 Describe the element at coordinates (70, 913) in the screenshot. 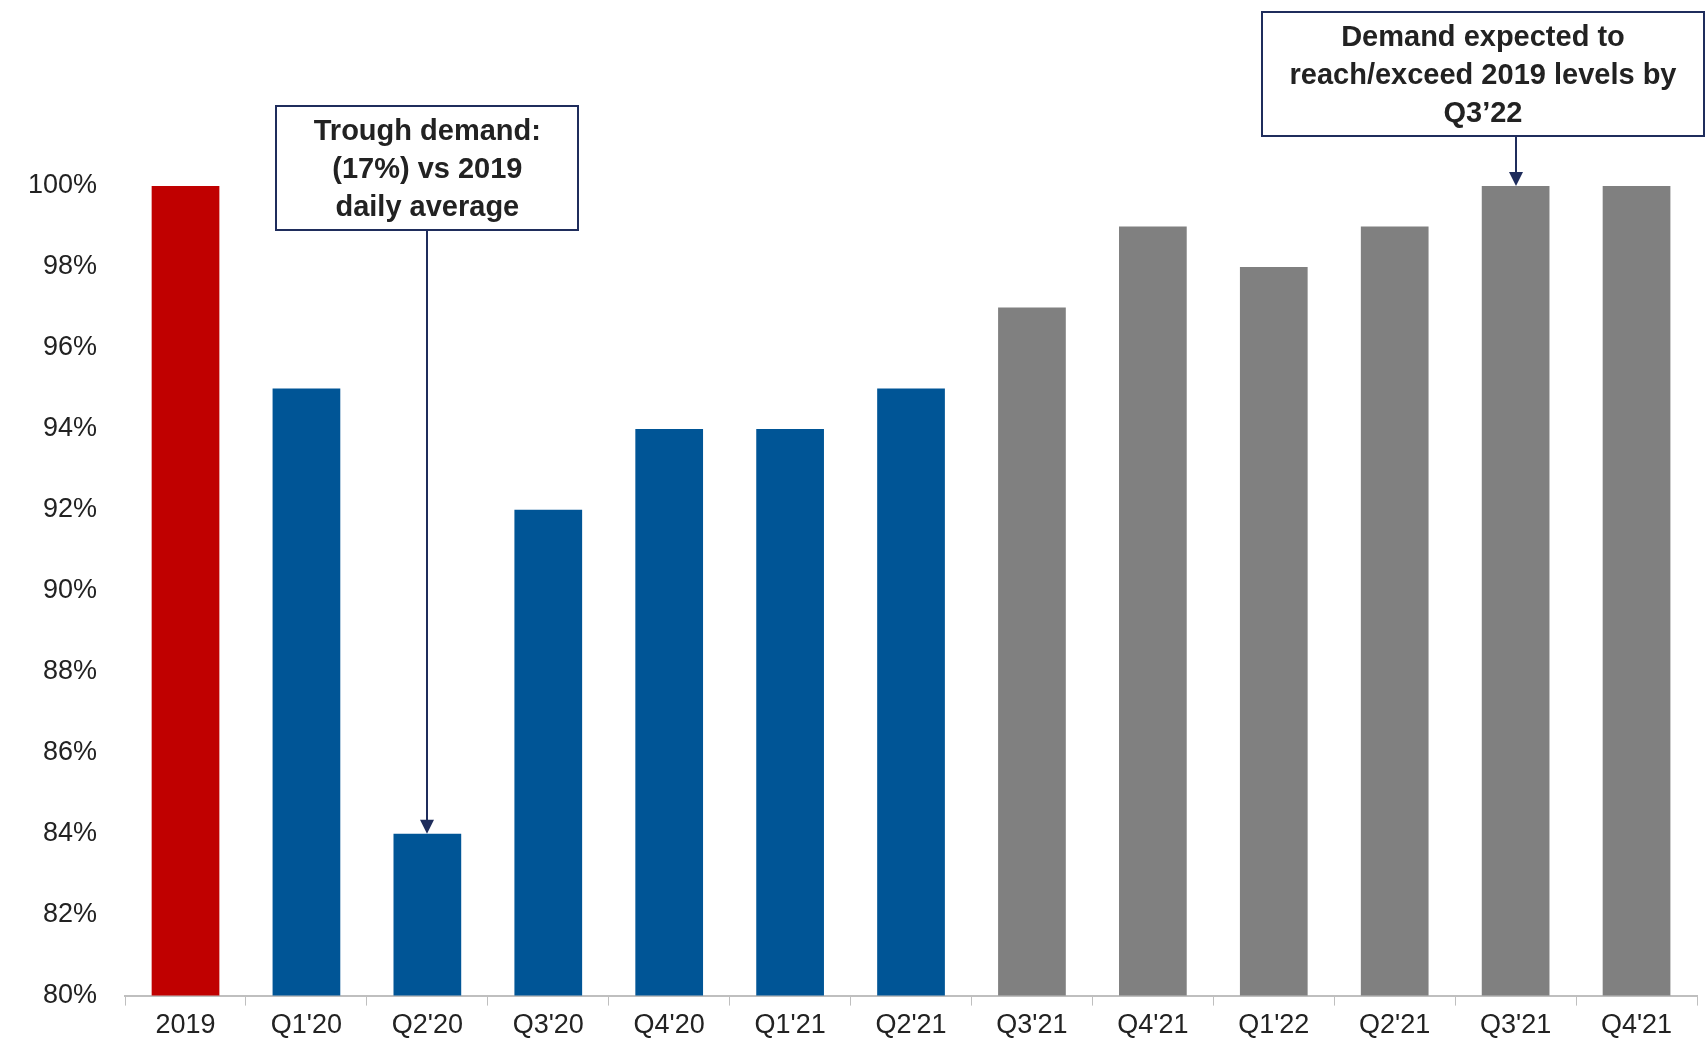

I see `y-tick-label: 82%` at that location.